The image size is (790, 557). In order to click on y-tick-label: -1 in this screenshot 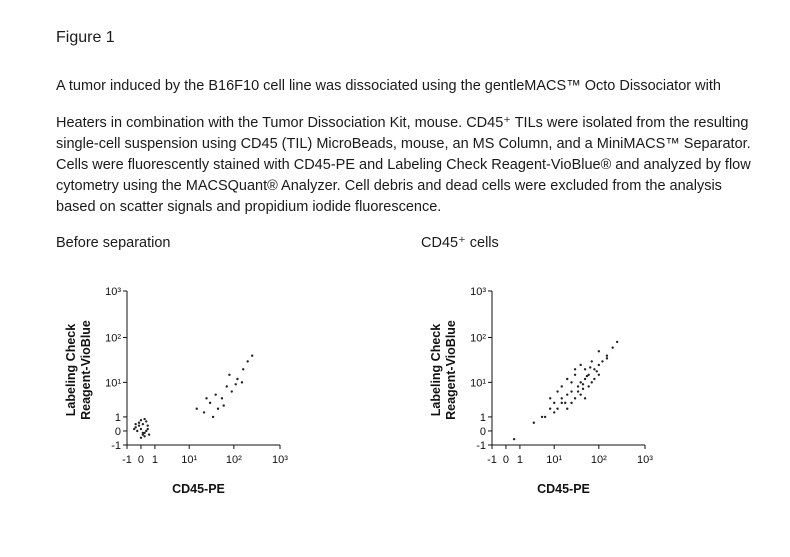, I will do `click(116, 446)`.